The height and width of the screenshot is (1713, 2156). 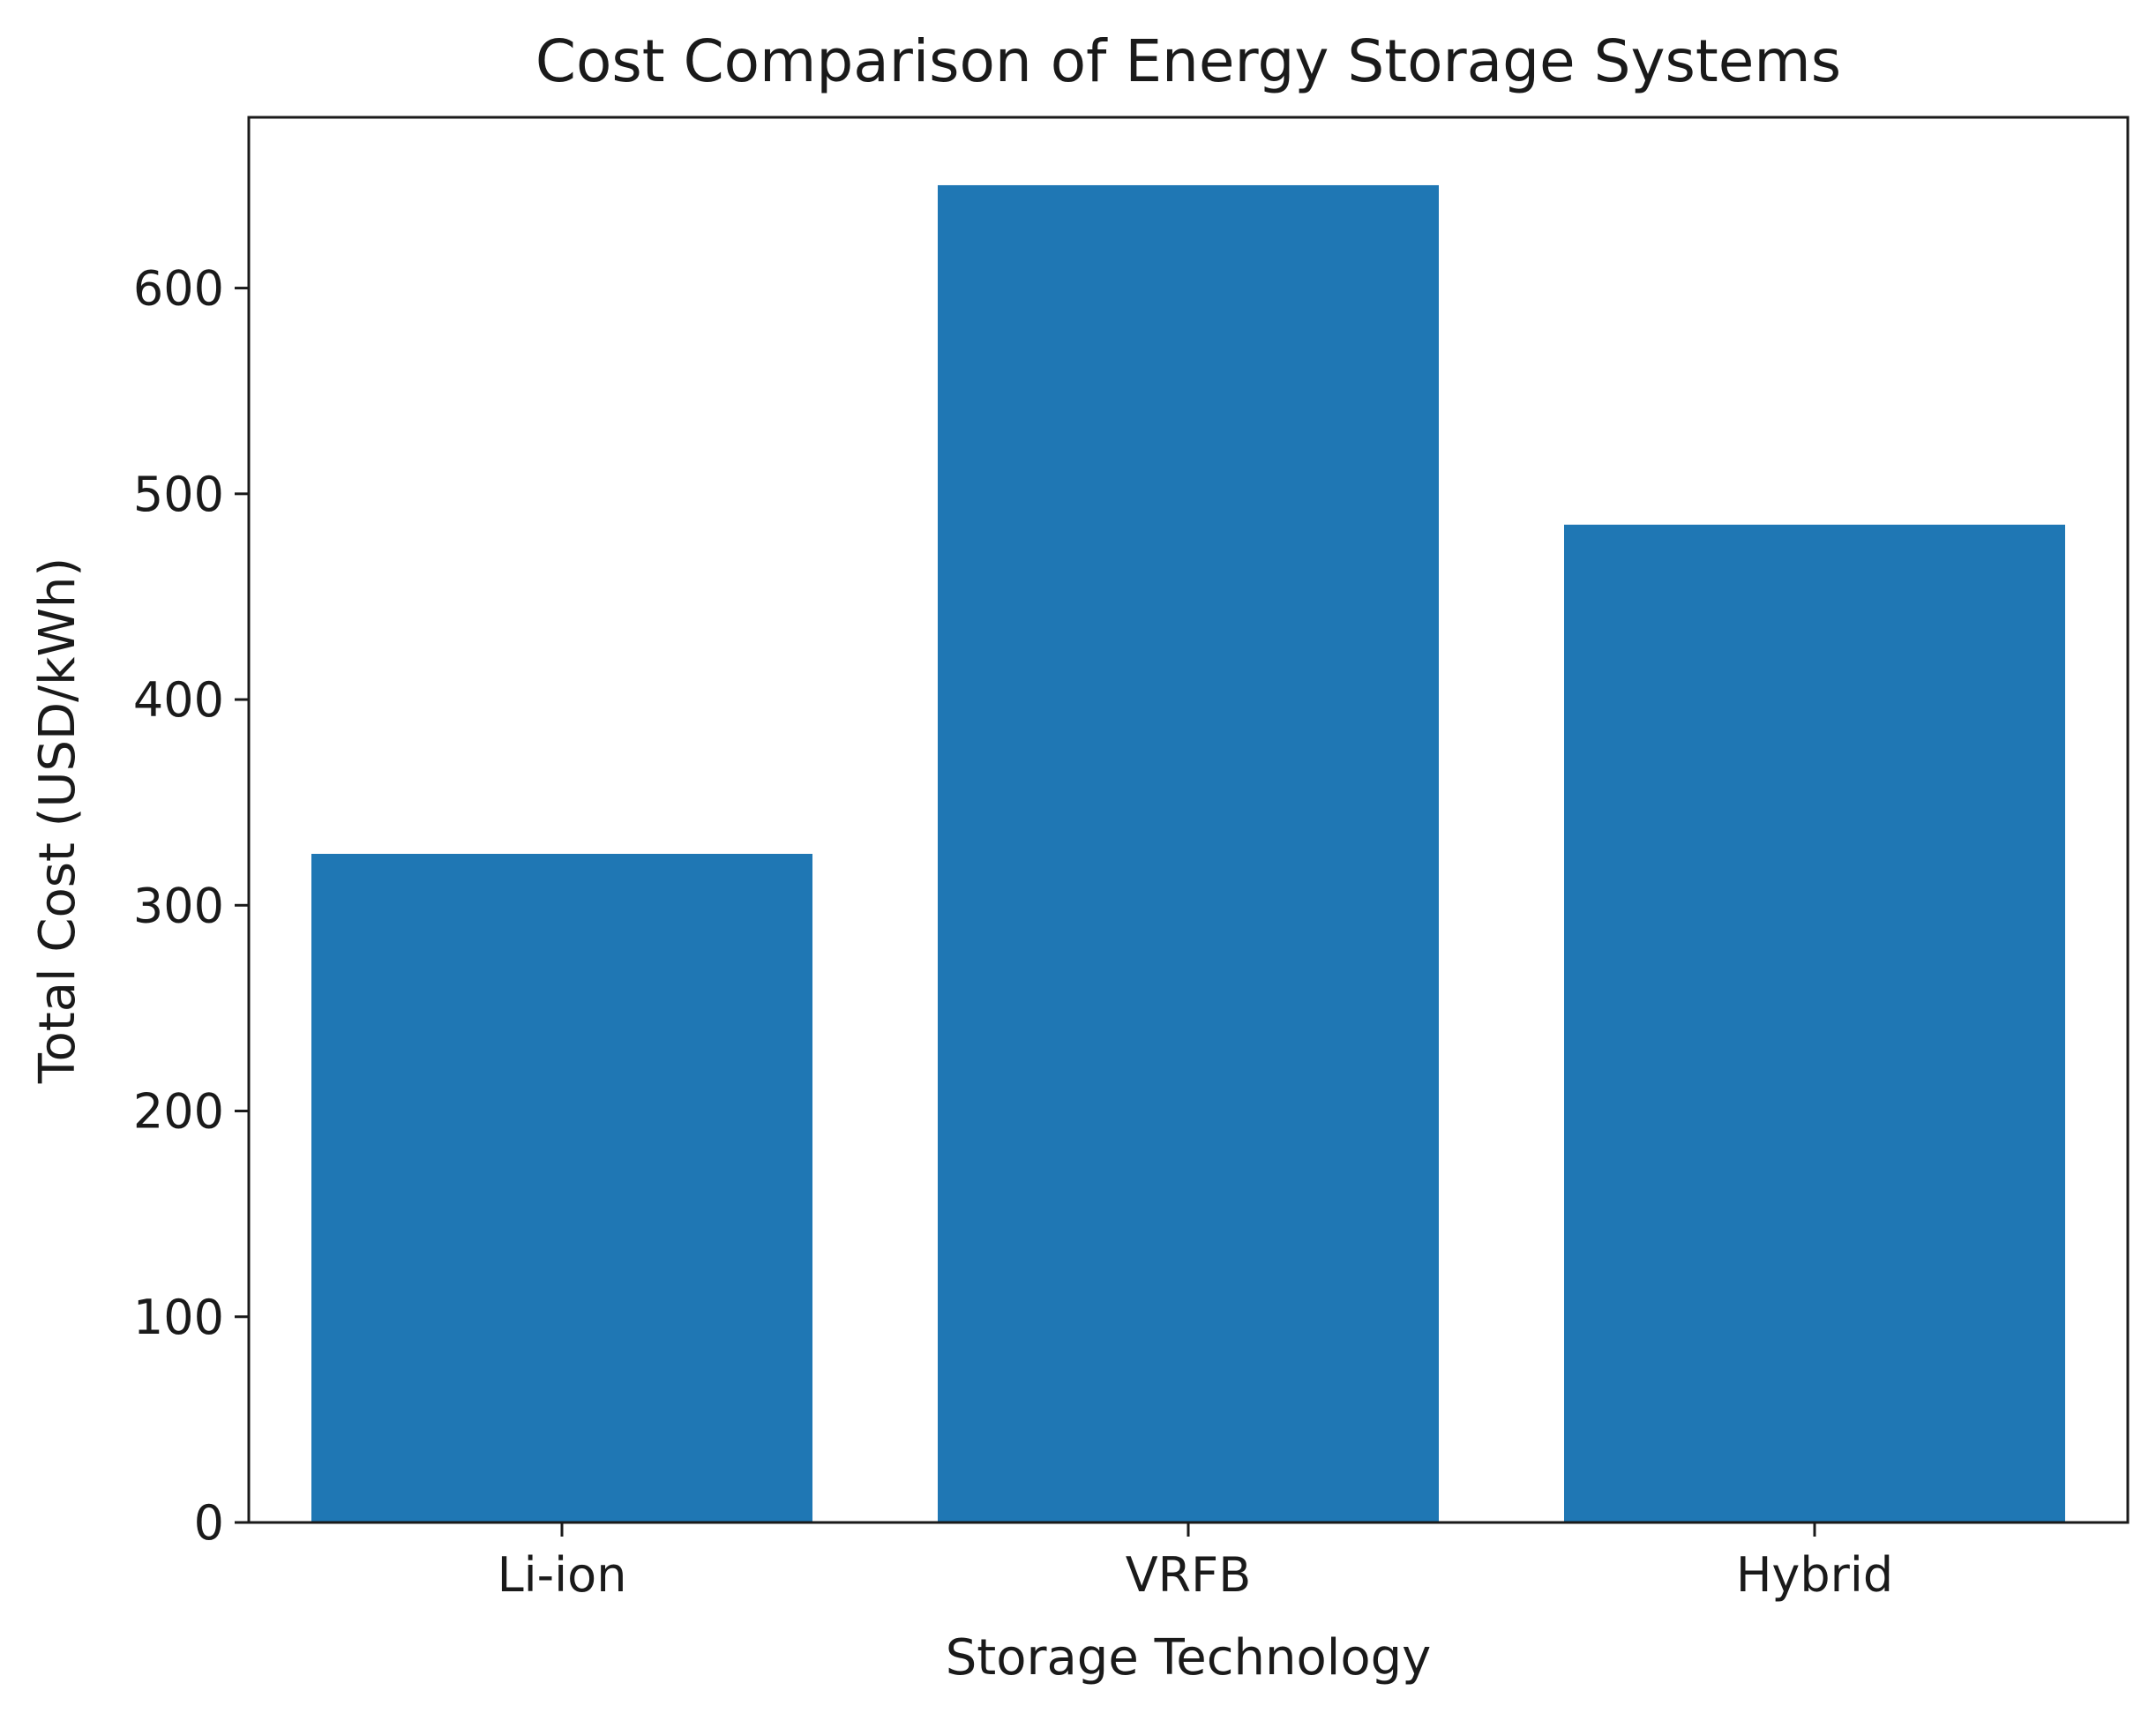 What do you see at coordinates (562, 1575) in the screenshot?
I see `x-tick-label: Li-ion` at bounding box center [562, 1575].